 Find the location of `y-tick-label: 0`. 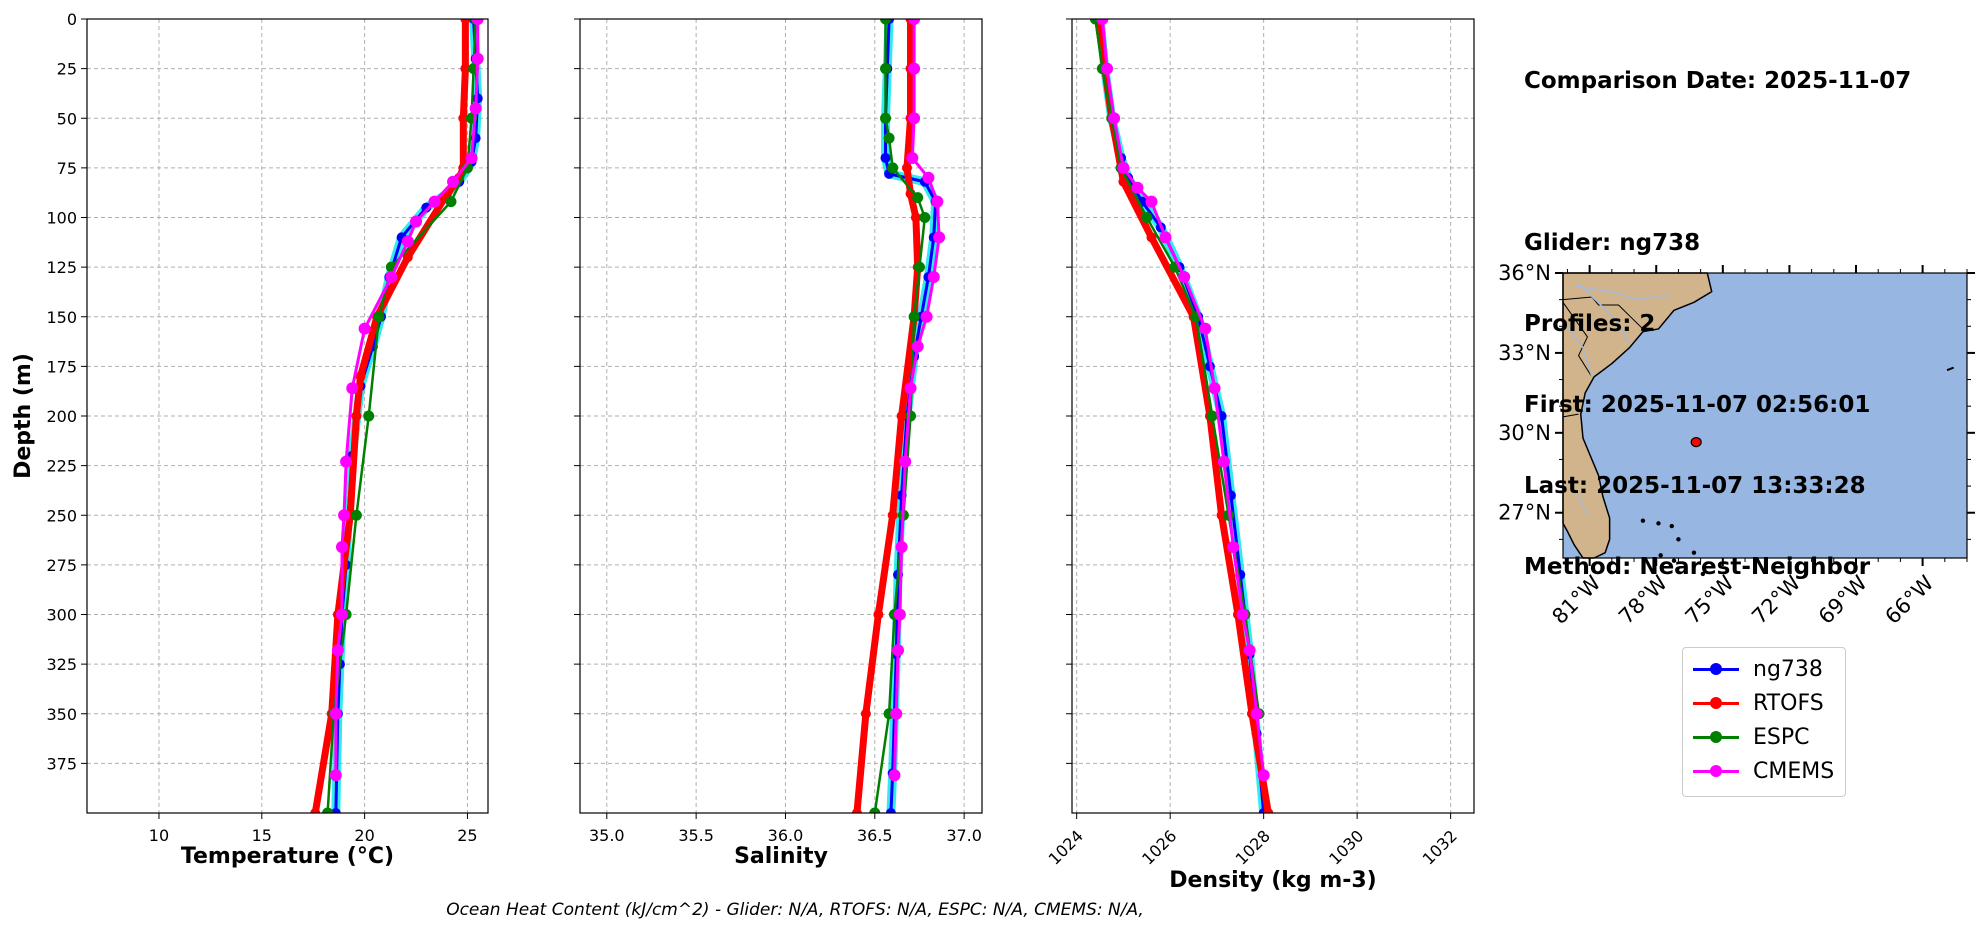

y-tick-label: 0 is located at coordinates (72, 19).